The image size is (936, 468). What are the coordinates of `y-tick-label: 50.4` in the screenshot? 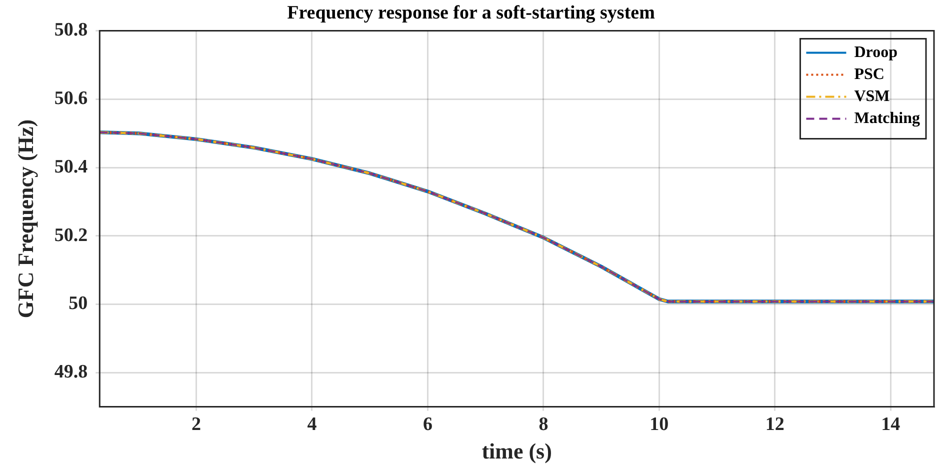 It's located at (71, 167).